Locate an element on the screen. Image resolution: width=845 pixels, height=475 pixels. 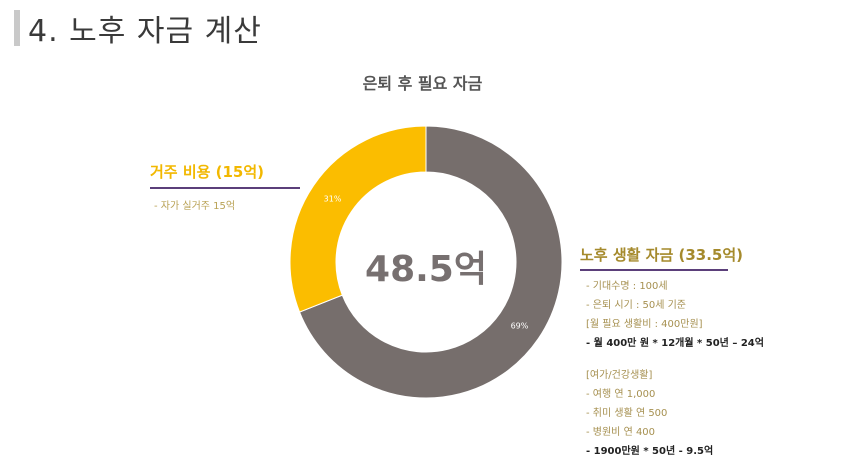
living-fund-detail-line: - 월 400만 원 * 12개월 * 50년 – 24억 is located at coordinates (675, 343).